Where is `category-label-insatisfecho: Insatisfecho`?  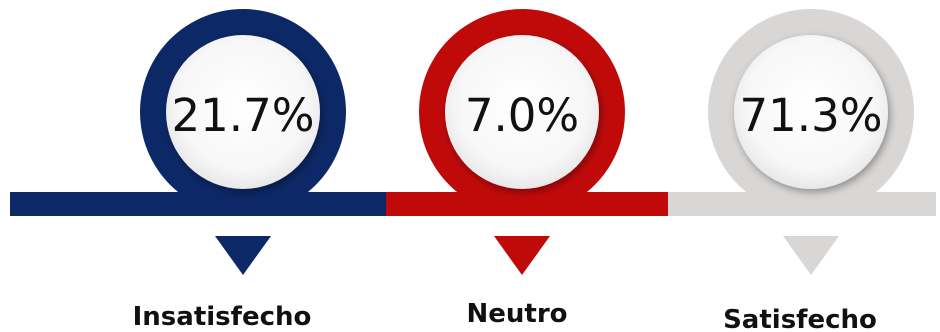
category-label-insatisfecho: Insatisfecho is located at coordinates (222, 317).